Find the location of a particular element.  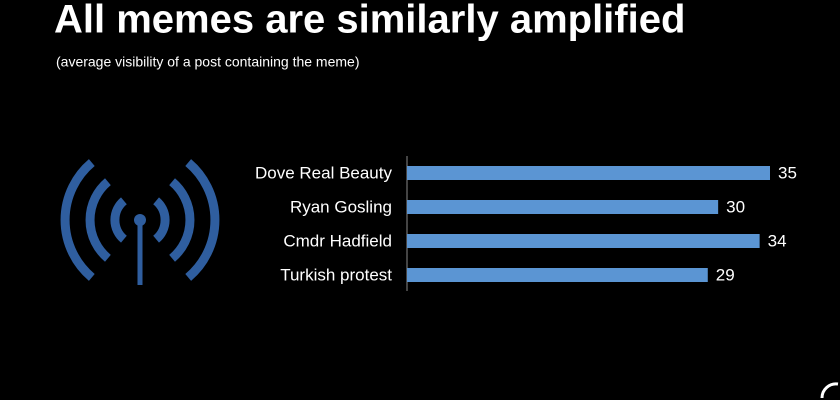

value-label: 30 is located at coordinates (735, 206).